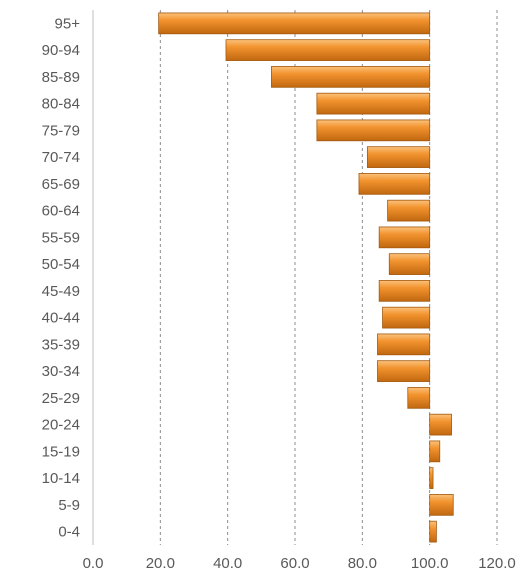 Image resolution: width=530 pixels, height=585 pixels. What do you see at coordinates (61, 344) in the screenshot?
I see `category-label: 35-39` at bounding box center [61, 344].